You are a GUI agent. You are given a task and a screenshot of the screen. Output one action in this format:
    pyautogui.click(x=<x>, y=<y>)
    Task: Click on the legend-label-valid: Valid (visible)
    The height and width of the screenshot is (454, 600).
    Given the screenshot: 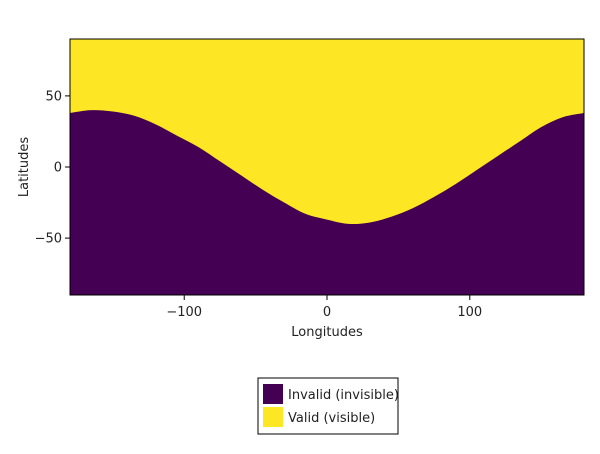 What is the action you would take?
    pyautogui.click(x=331, y=418)
    